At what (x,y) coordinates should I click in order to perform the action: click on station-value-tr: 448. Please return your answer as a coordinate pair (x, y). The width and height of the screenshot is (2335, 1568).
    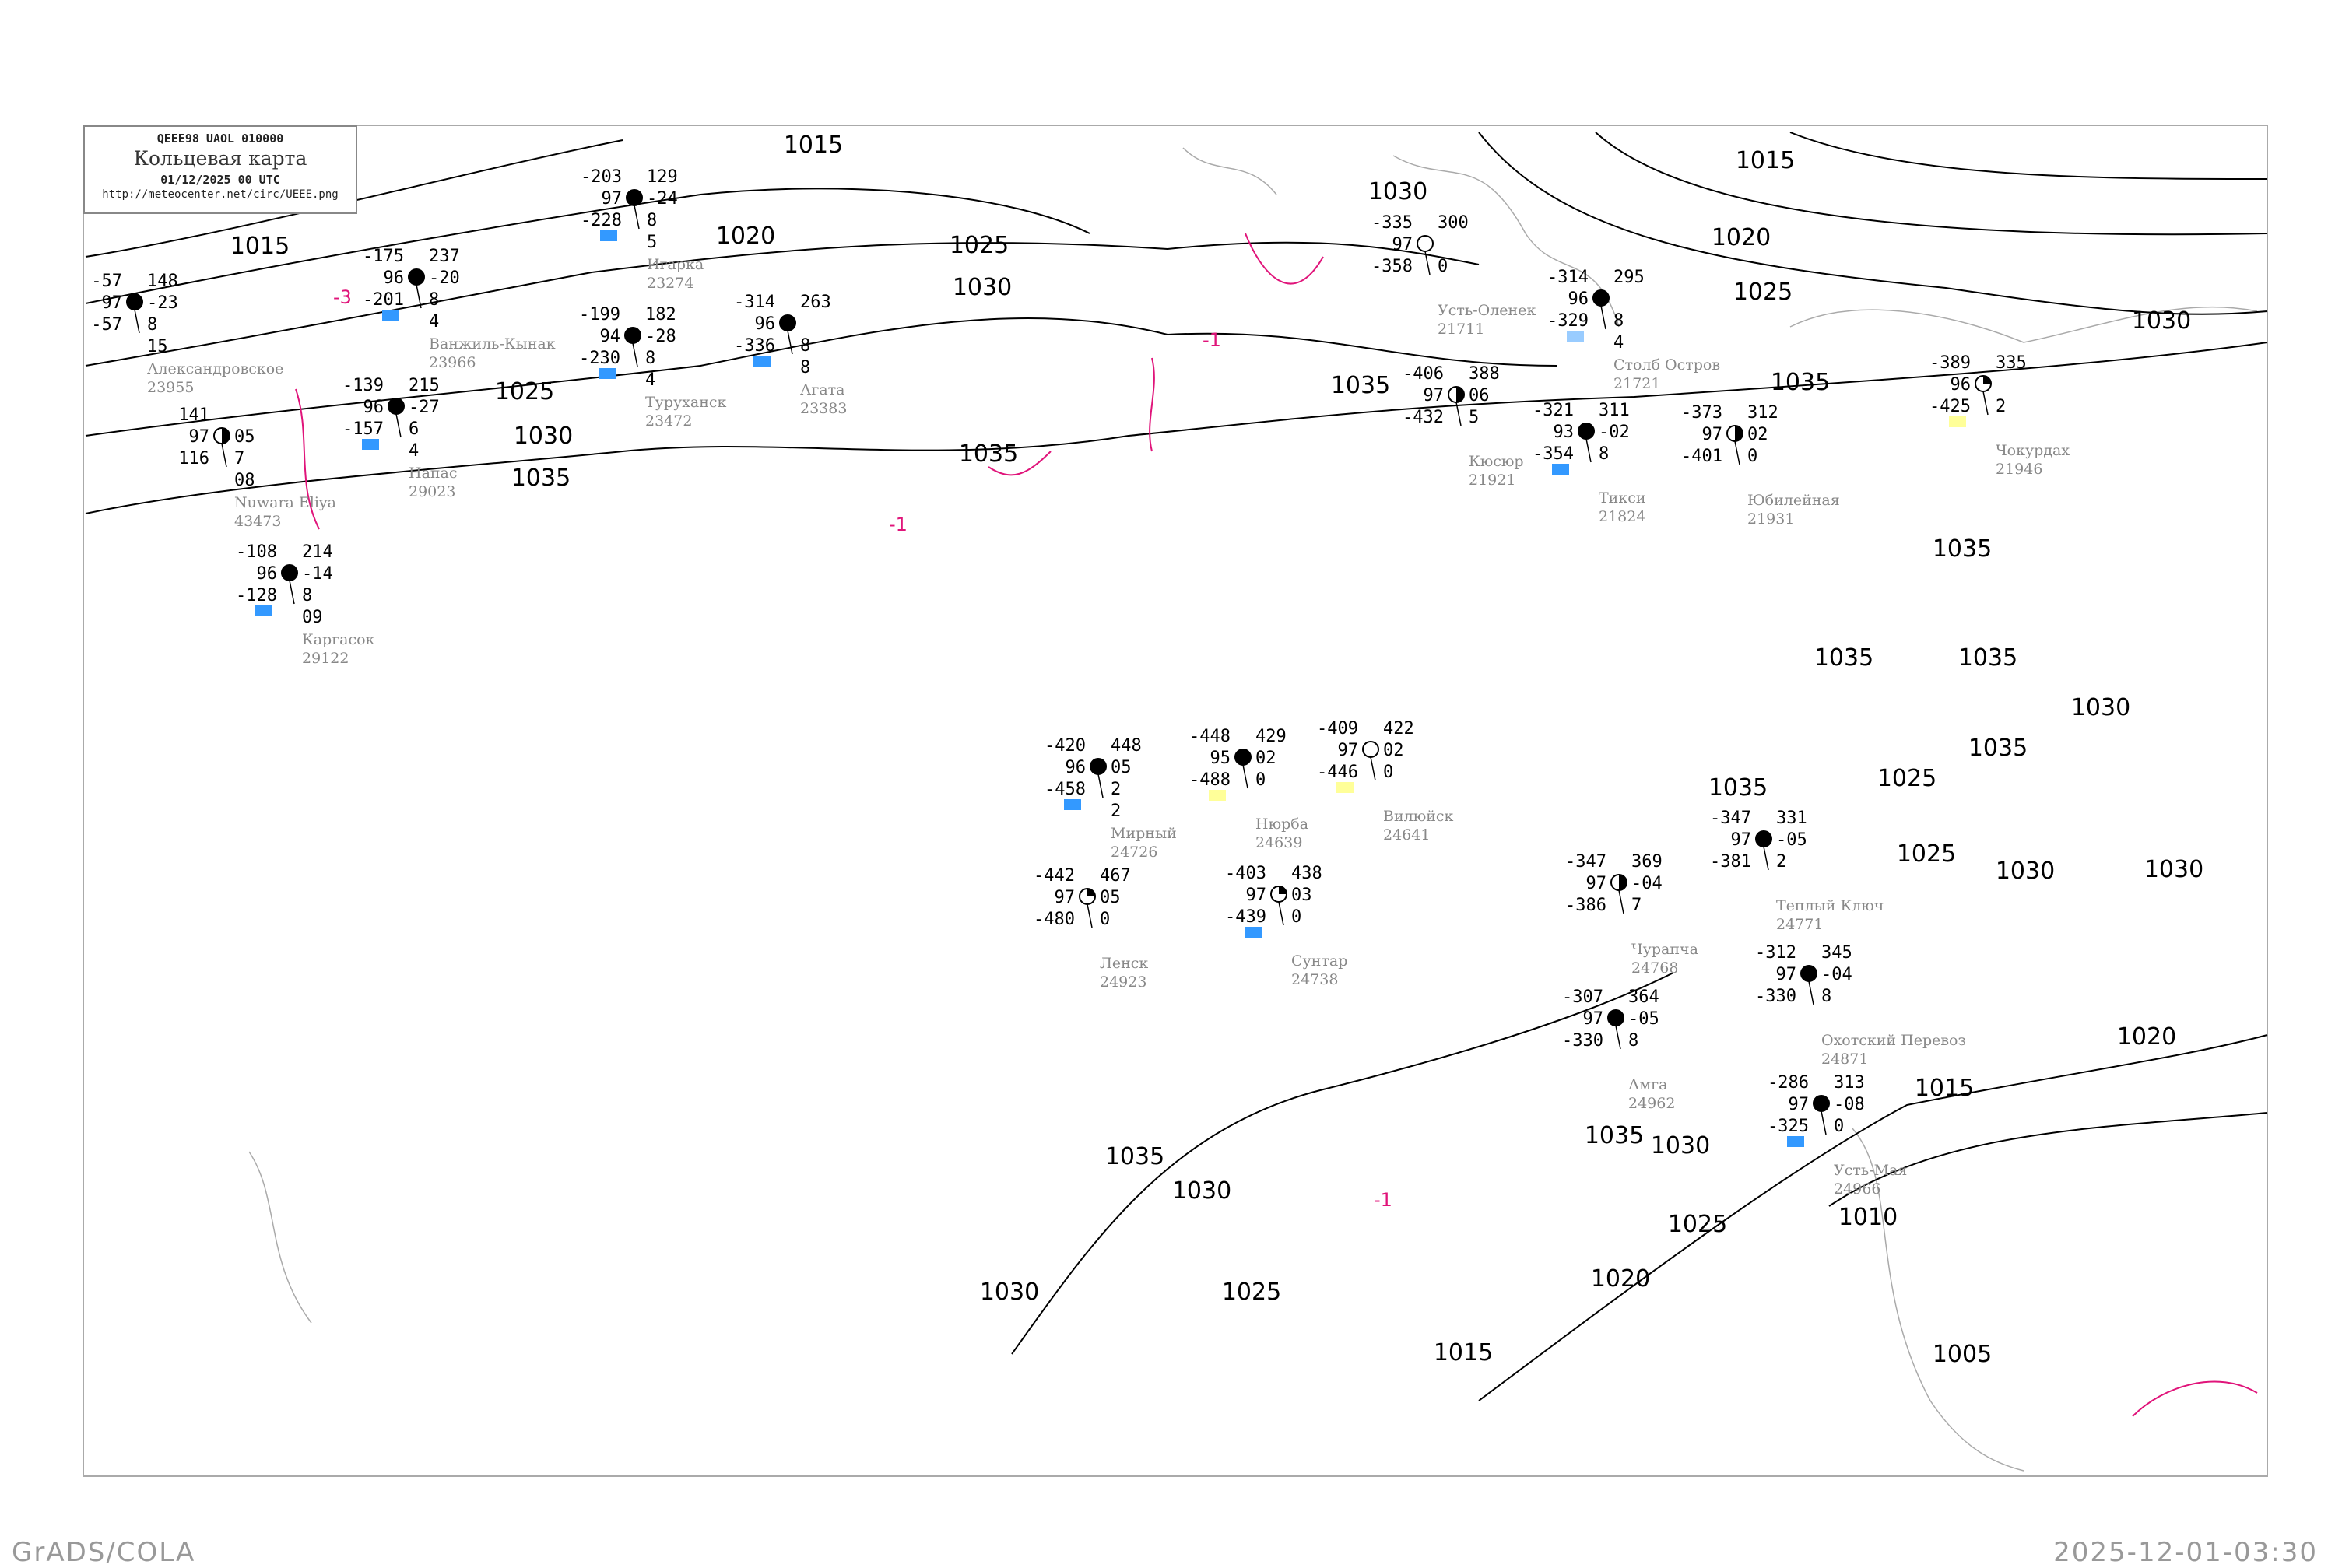
    Looking at the image, I should click on (1126, 746).